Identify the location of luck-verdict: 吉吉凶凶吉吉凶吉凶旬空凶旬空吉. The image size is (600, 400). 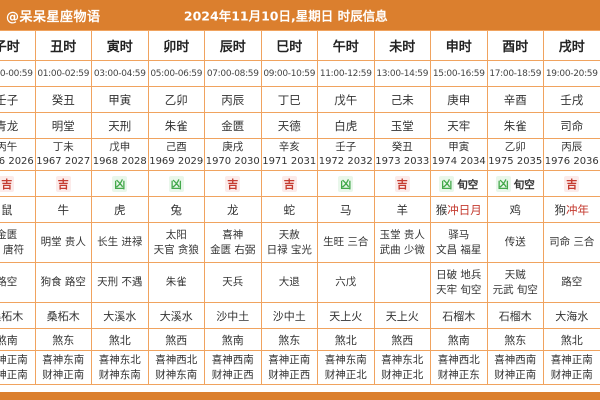
(300, 183).